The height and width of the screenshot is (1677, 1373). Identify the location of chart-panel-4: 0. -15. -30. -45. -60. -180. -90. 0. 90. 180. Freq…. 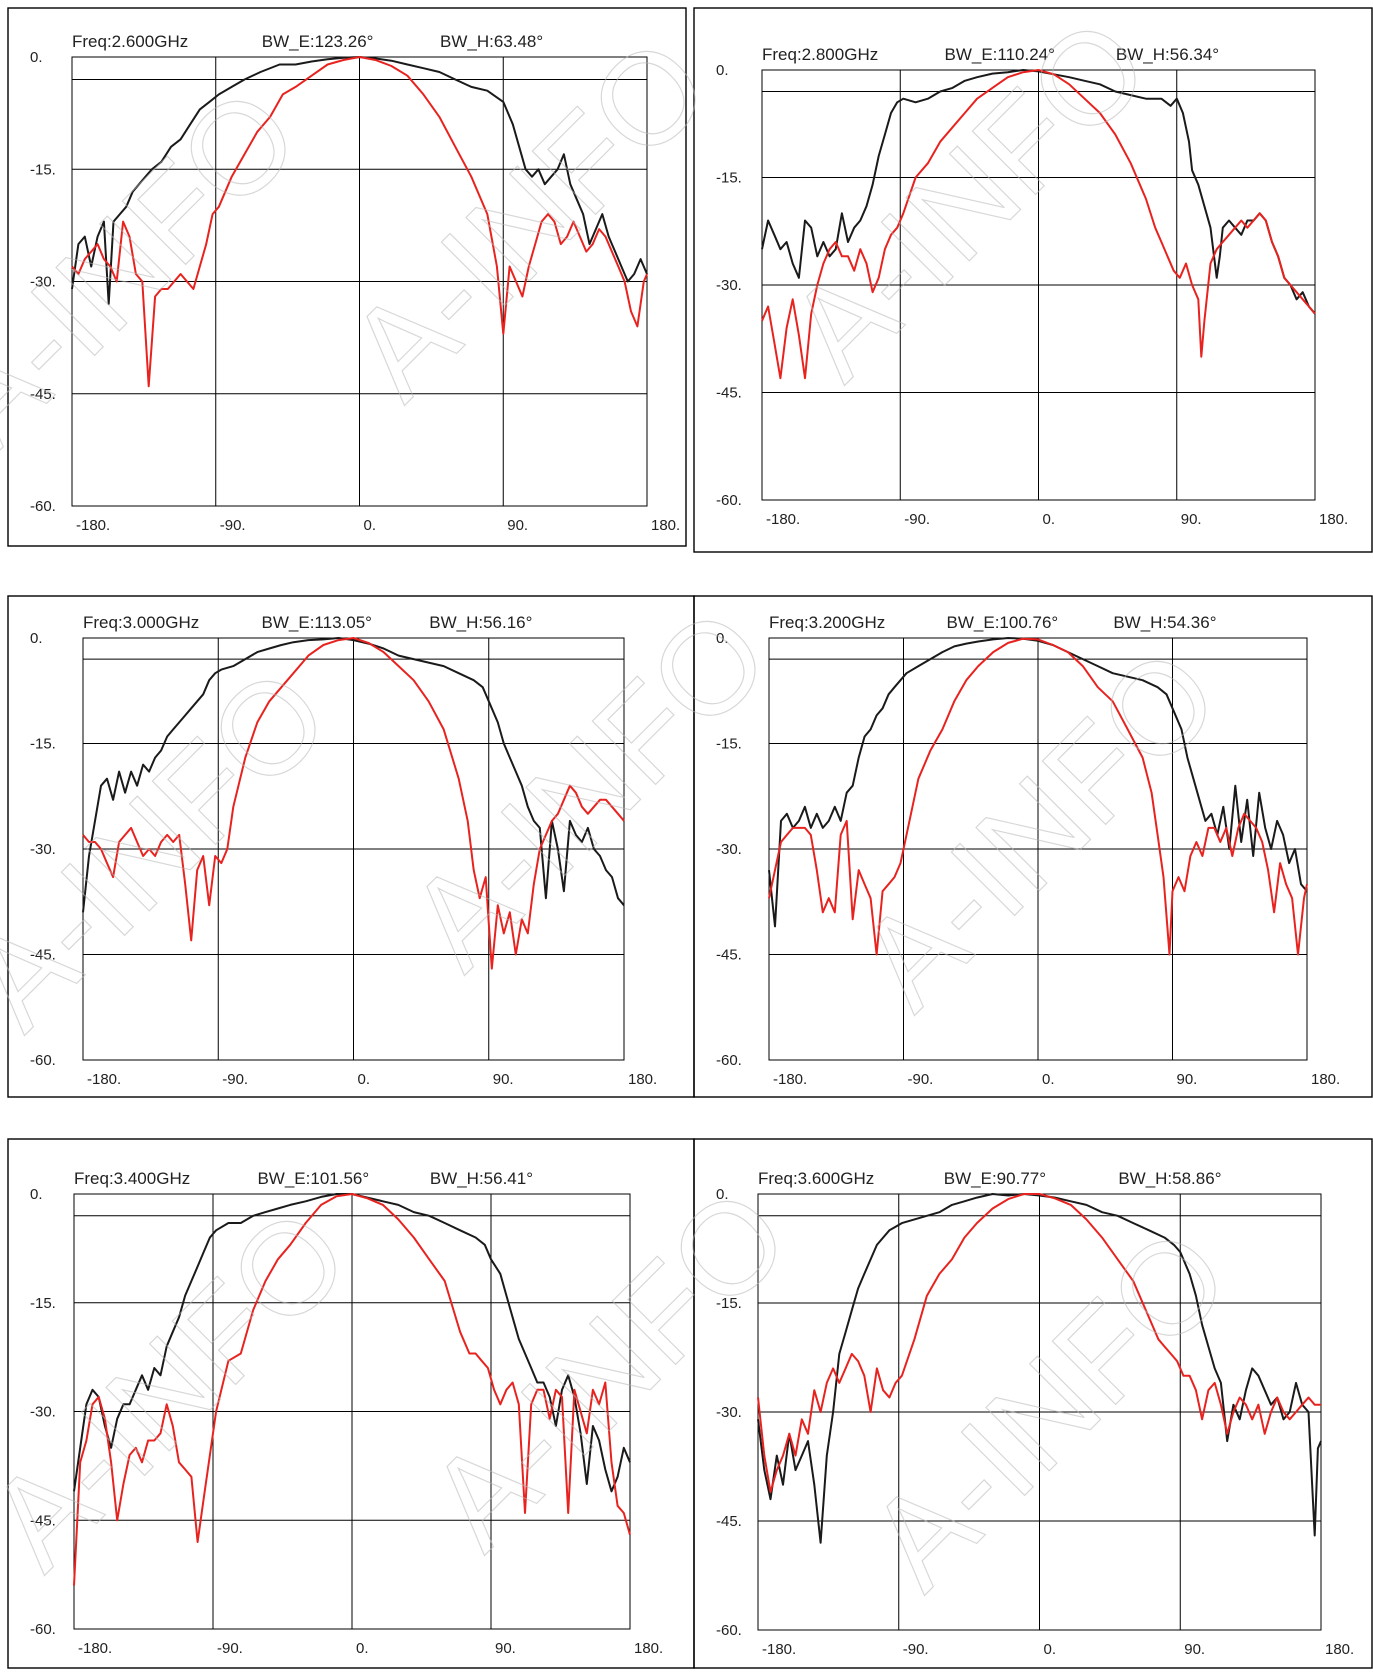
(1033, 846).